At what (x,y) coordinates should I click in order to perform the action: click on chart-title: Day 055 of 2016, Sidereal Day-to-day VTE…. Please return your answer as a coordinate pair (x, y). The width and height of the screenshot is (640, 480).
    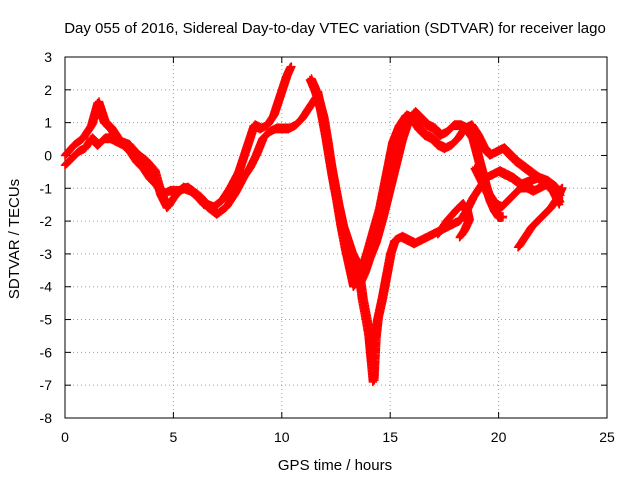
    Looking at the image, I should click on (335, 28).